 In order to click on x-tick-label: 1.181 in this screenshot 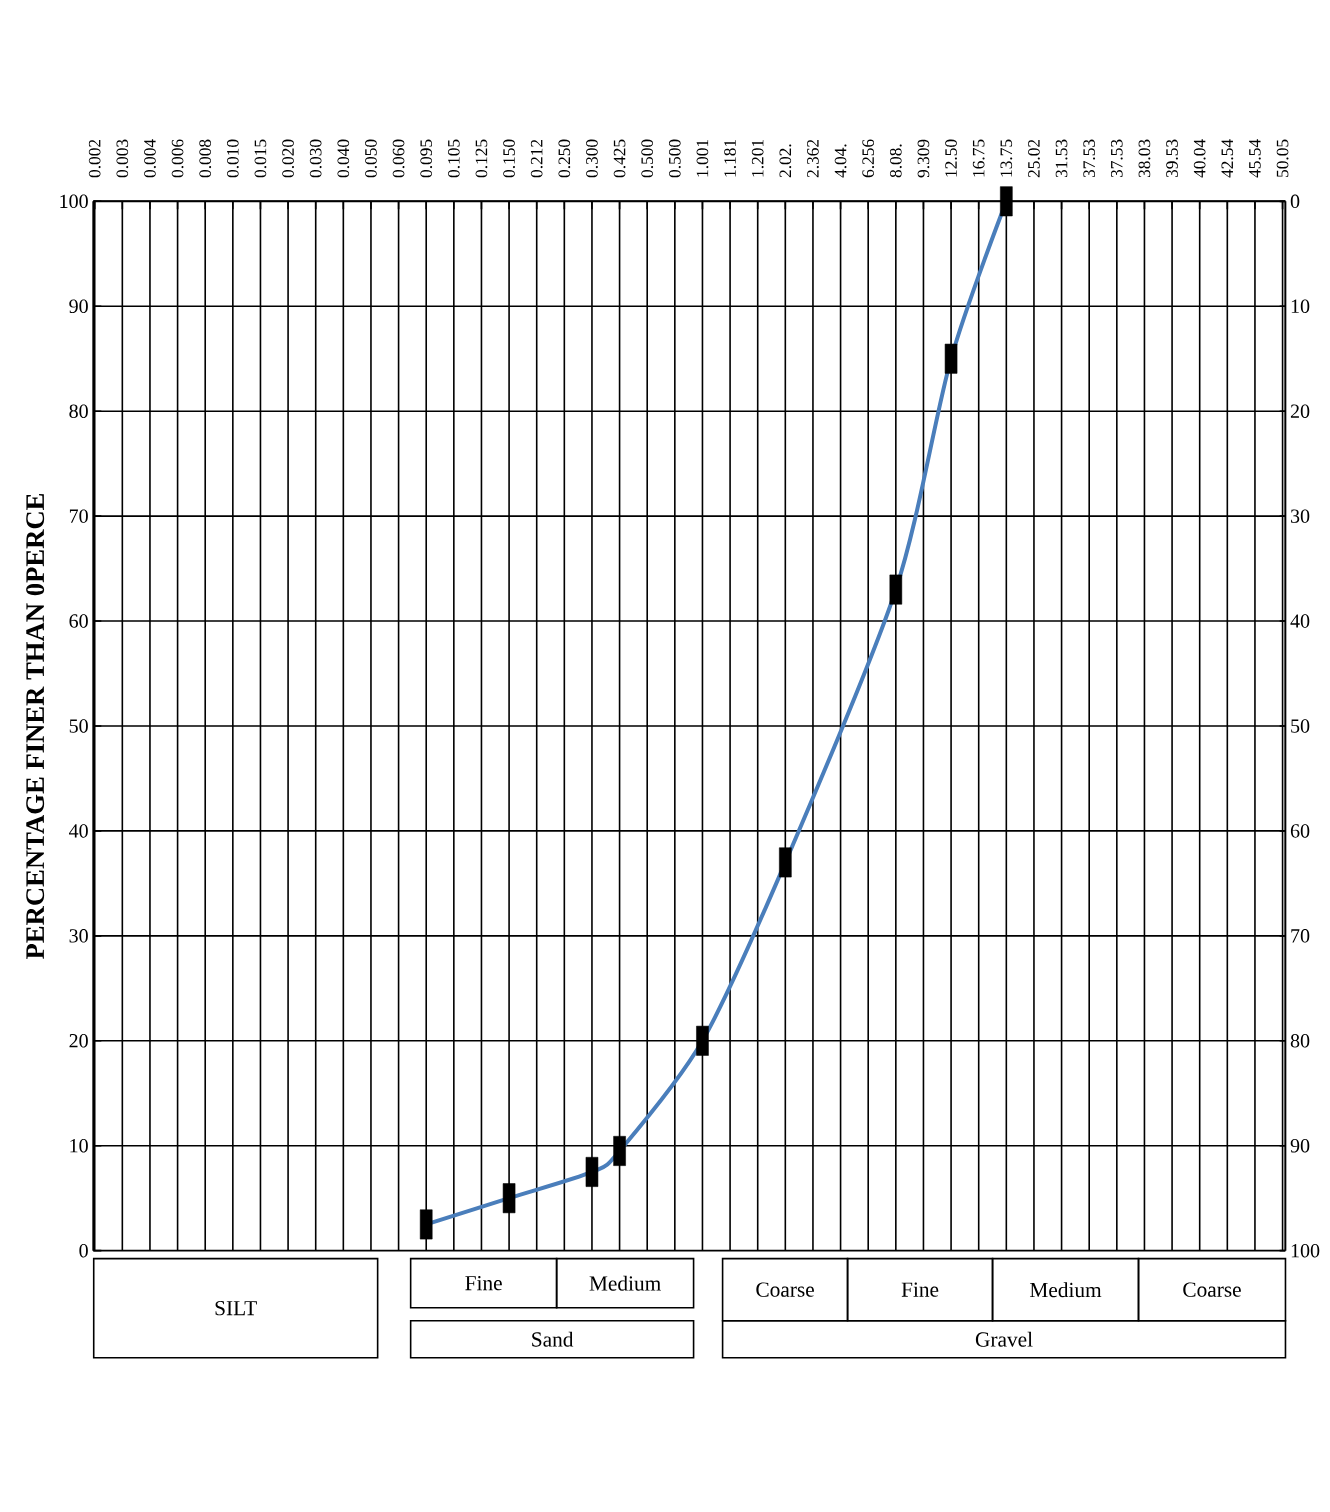, I will do `click(730, 158)`.